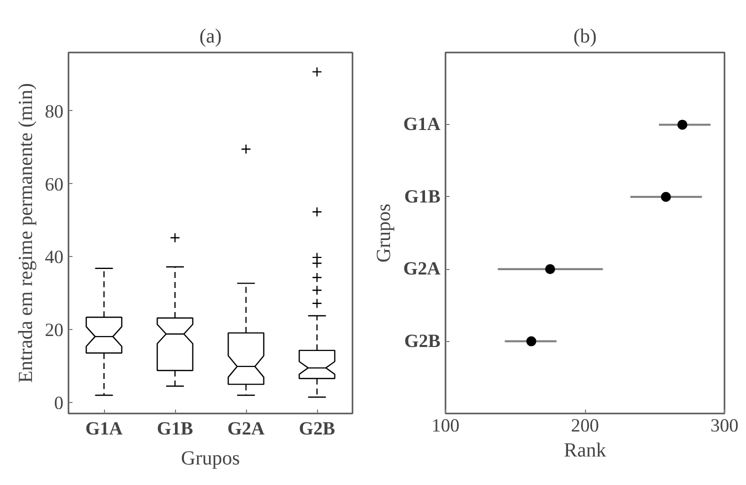  Describe the element at coordinates (54, 257) in the screenshot. I see `y-tick-label: 40` at that location.